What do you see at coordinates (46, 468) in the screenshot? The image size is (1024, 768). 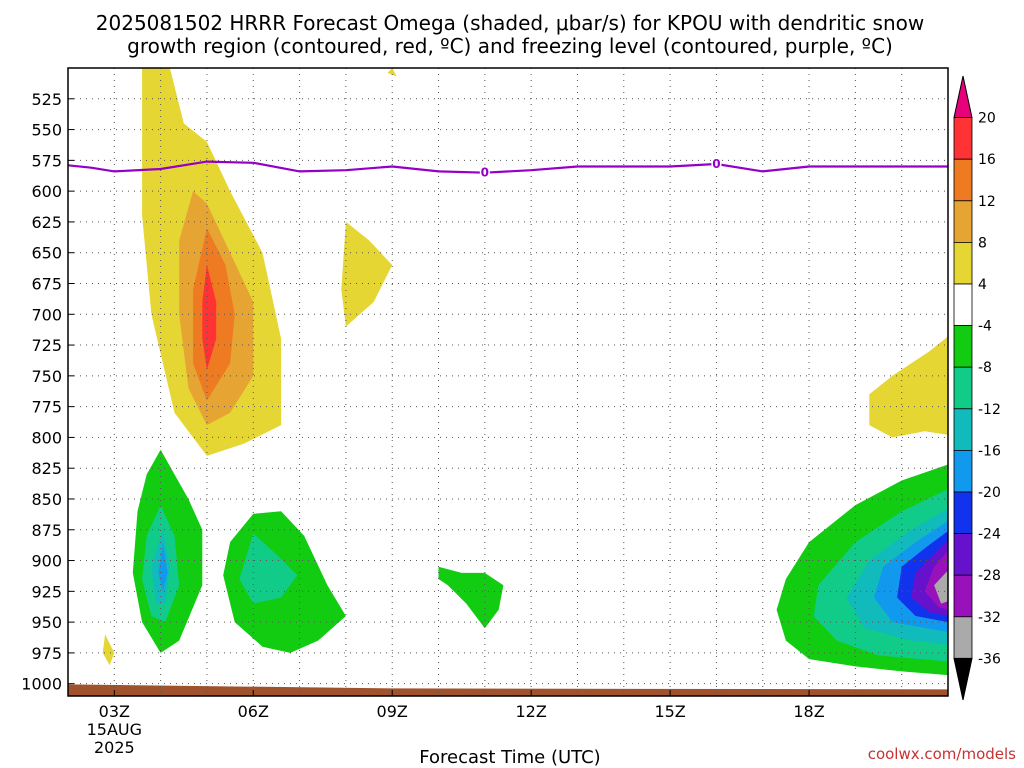 I see `y-tick-label-12: 825` at bounding box center [46, 468].